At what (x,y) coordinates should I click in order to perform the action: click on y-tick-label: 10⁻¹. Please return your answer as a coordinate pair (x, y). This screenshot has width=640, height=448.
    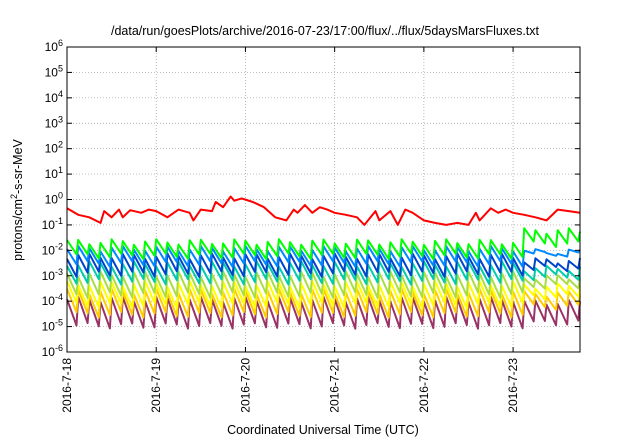
    Looking at the image, I should click on (52, 224).